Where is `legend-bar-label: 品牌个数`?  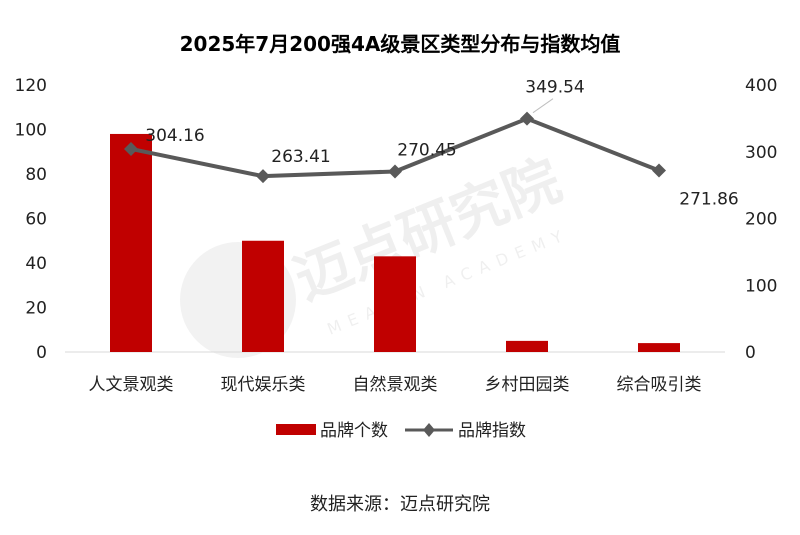 legend-bar-label: 品牌个数 is located at coordinates (354, 431).